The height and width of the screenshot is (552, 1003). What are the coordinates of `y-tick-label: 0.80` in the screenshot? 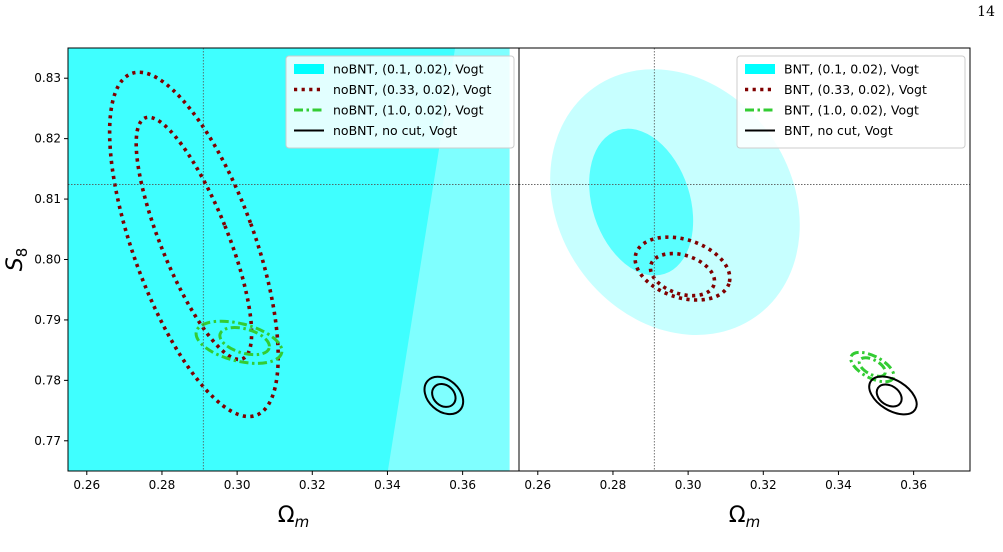 It's located at (47, 260).